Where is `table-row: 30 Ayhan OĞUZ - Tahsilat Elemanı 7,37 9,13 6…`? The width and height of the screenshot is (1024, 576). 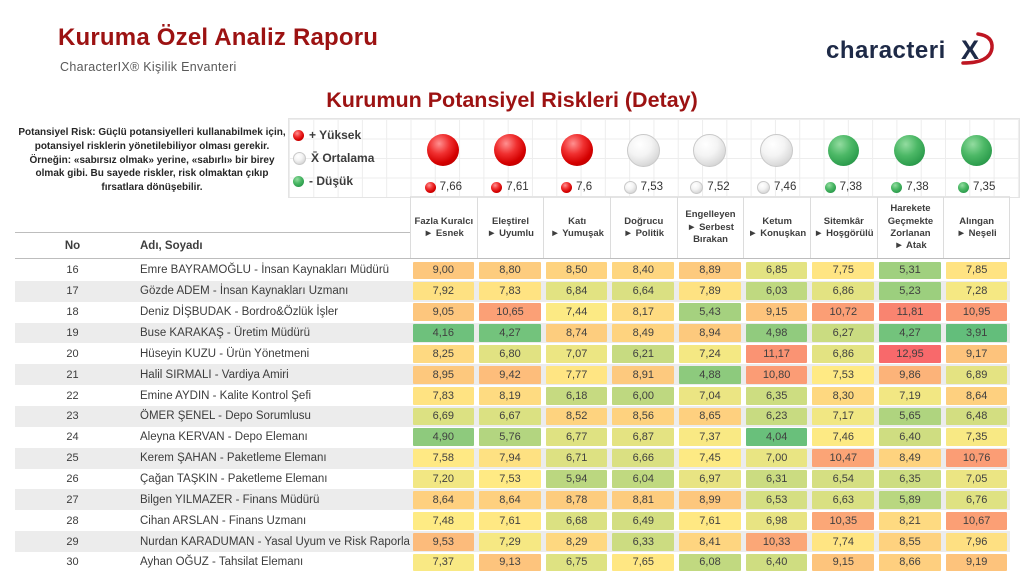
table-row: 30 Ayhan OĞUZ - Tahsilat Elemanı 7,37 9,13 6… is located at coordinates (512, 562).